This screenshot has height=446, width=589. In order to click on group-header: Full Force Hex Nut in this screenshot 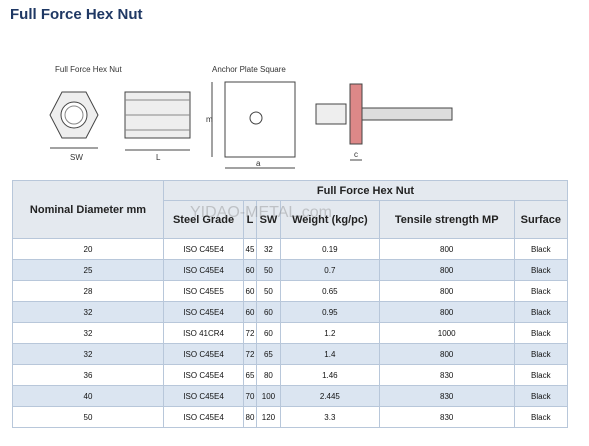, I will do `click(365, 190)`.